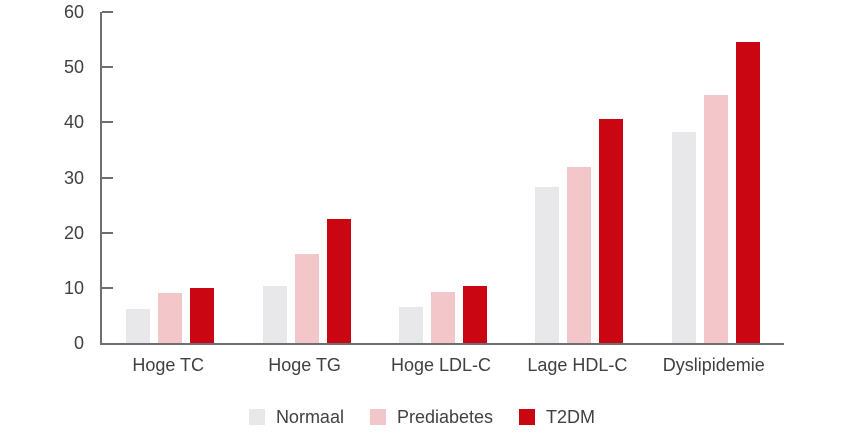 This screenshot has height=443, width=844. What do you see at coordinates (78, 343) in the screenshot?
I see `y-tick-label: 0` at bounding box center [78, 343].